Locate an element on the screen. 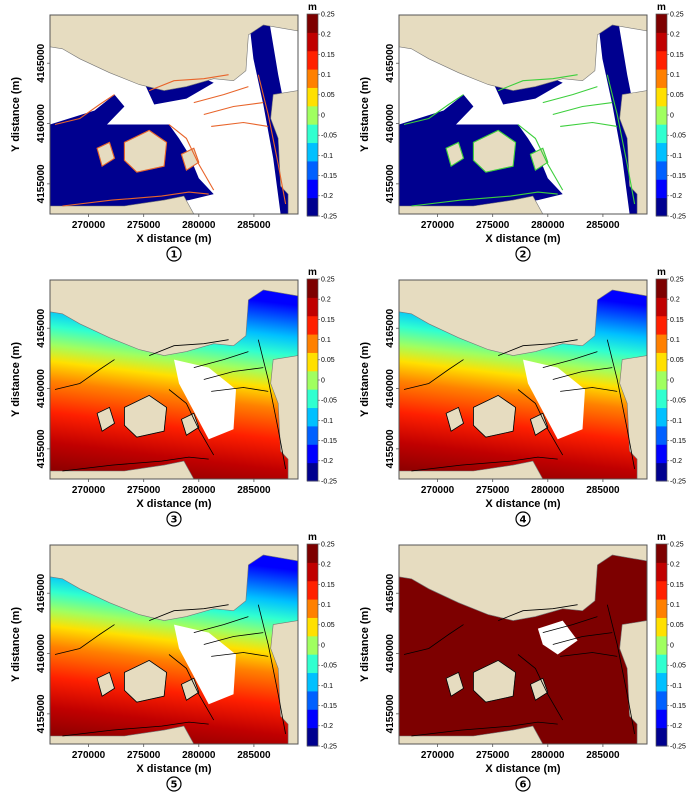  plot-area is located at coordinates (523, 379).